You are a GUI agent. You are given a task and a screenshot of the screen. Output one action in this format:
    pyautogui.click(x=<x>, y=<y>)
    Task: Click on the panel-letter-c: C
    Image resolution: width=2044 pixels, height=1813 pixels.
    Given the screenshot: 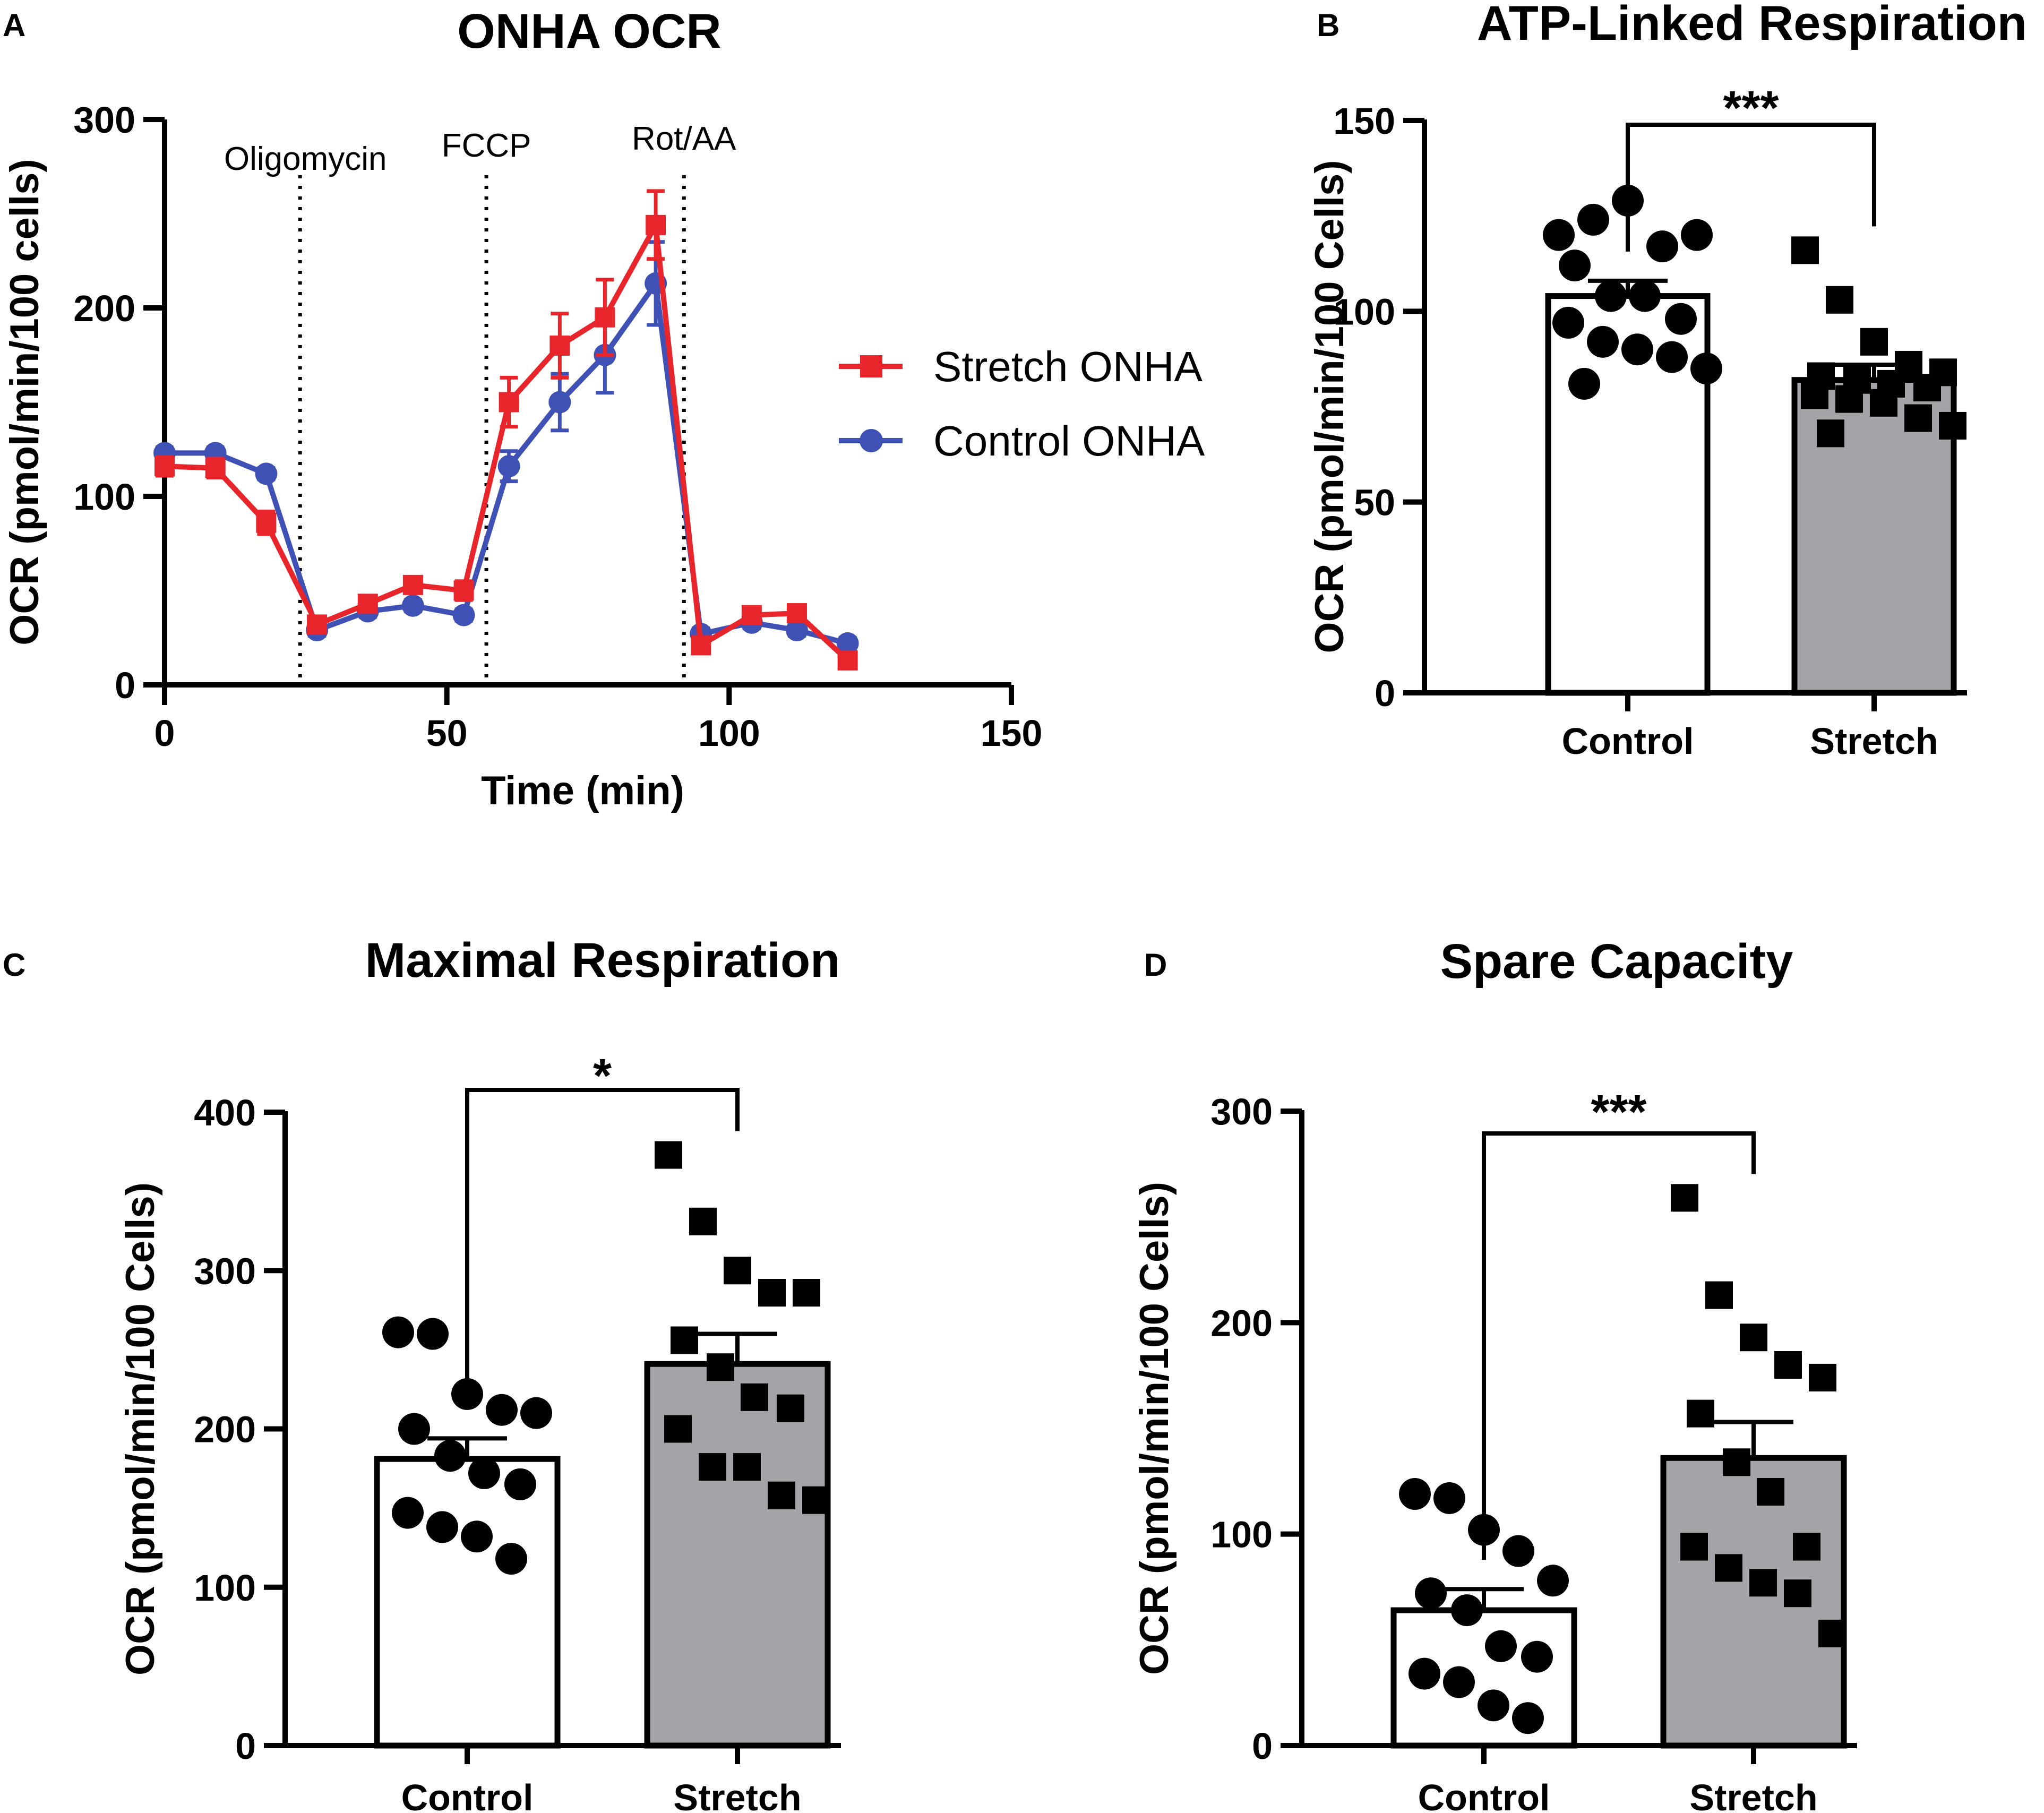 What is the action you would take?
    pyautogui.click(x=14, y=965)
    